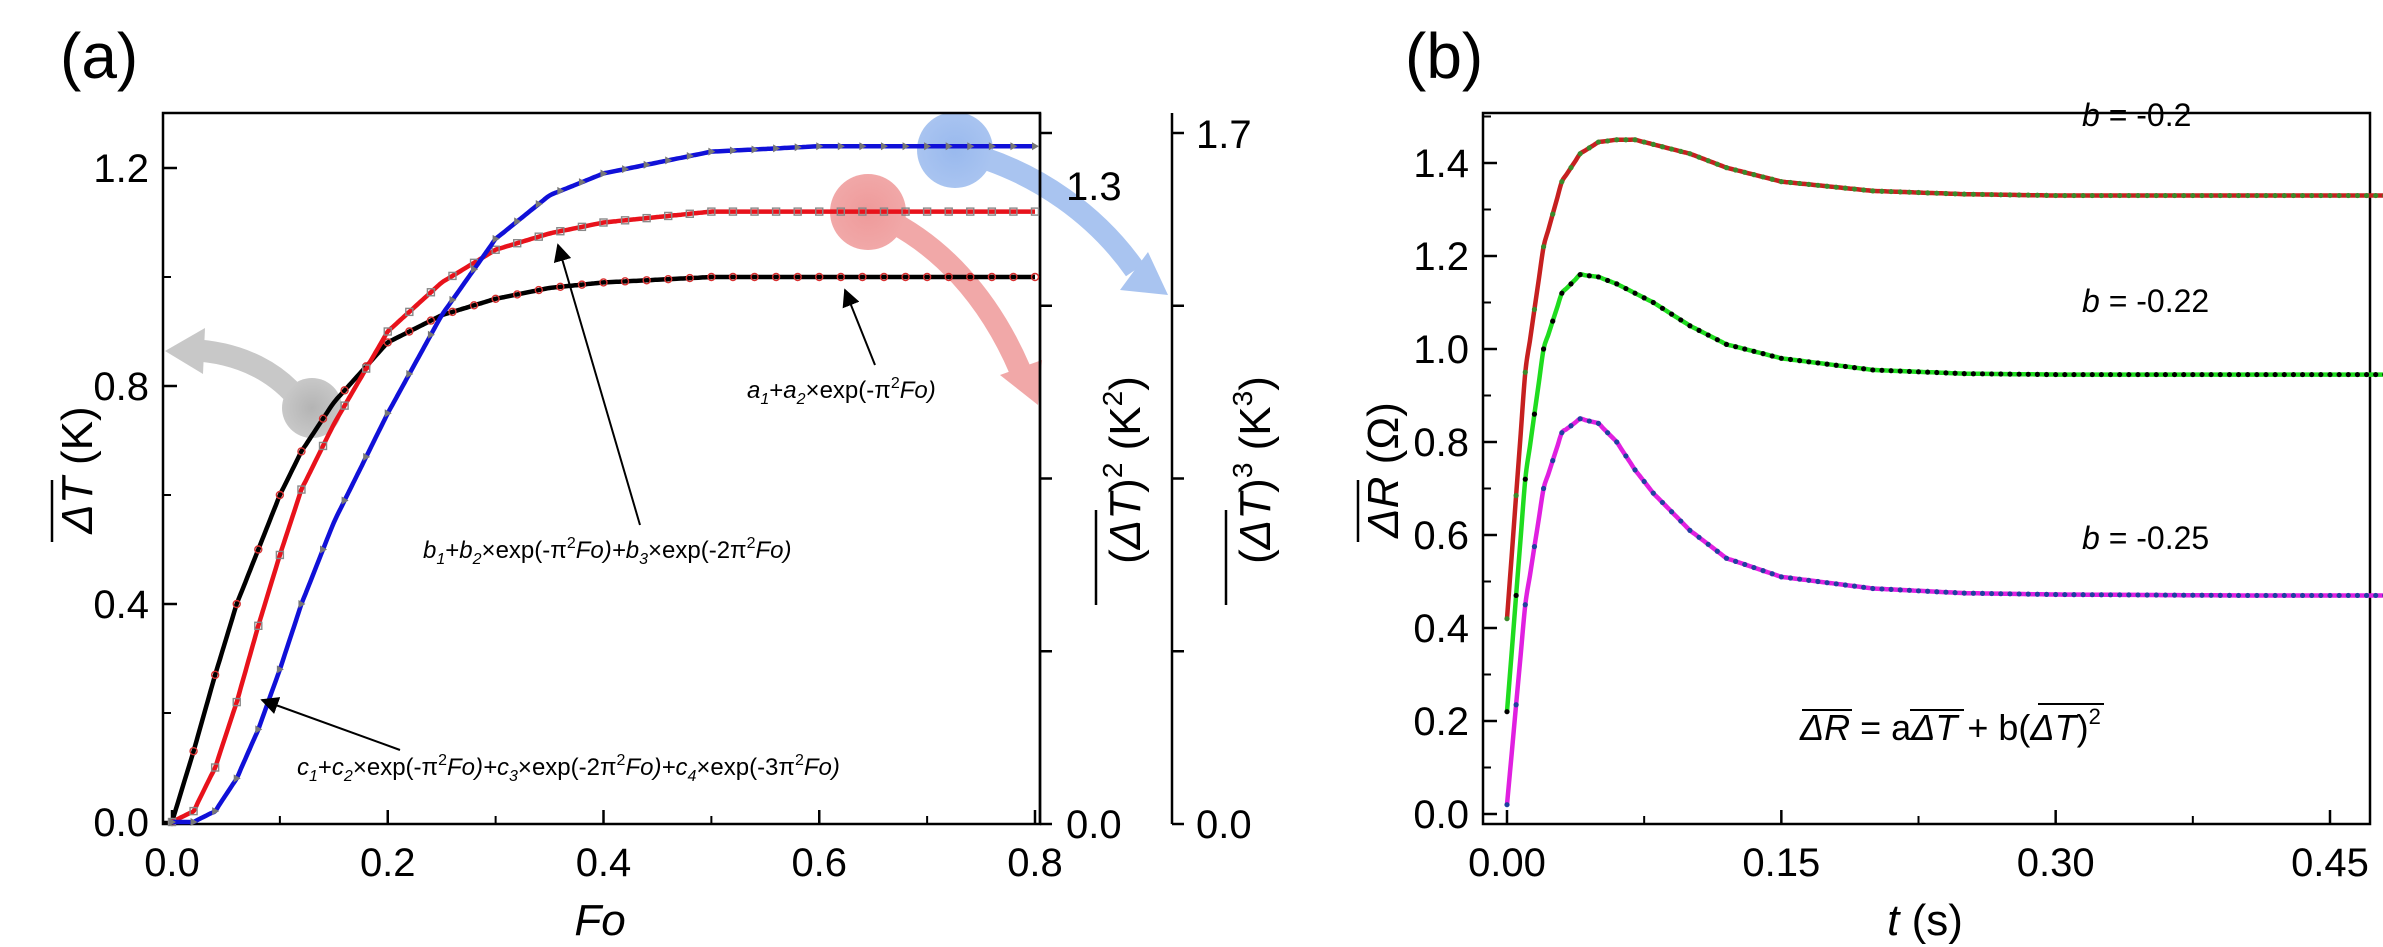 This screenshot has width=2383, height=947. Describe the element at coordinates (607, 405) in the screenshot. I see `annotation-b: b1+b2×exp(-π2Fo)+b3×exp(-2π2Fo)` at that location.